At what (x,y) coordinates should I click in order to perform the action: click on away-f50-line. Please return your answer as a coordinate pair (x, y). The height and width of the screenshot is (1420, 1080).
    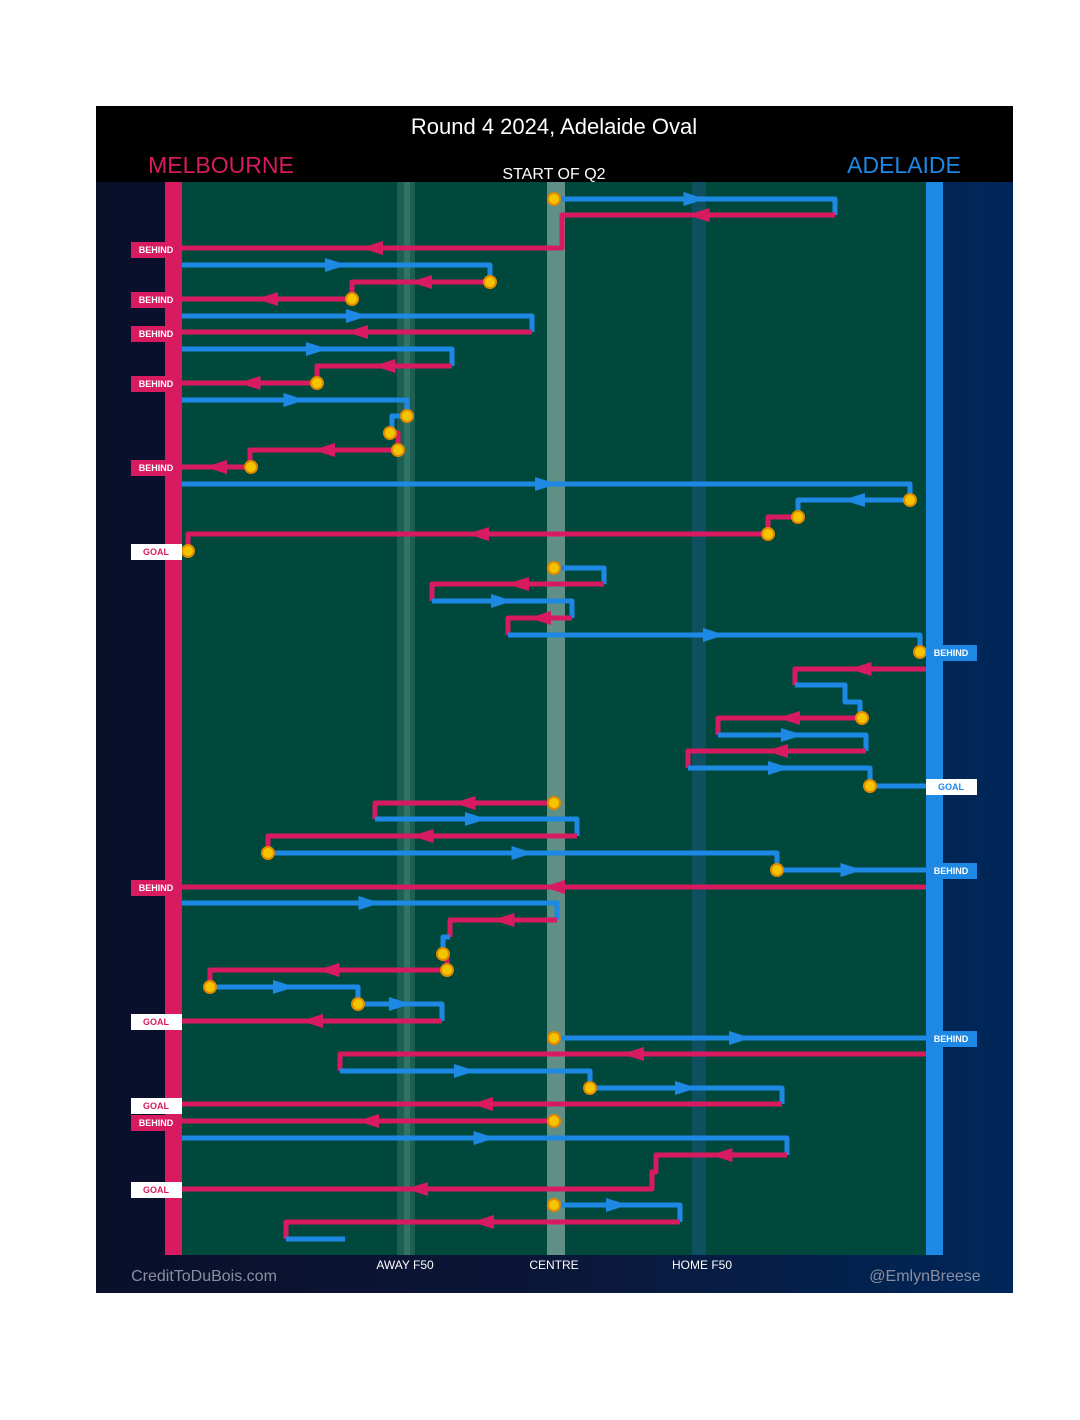
    Looking at the image, I should click on (407, 718).